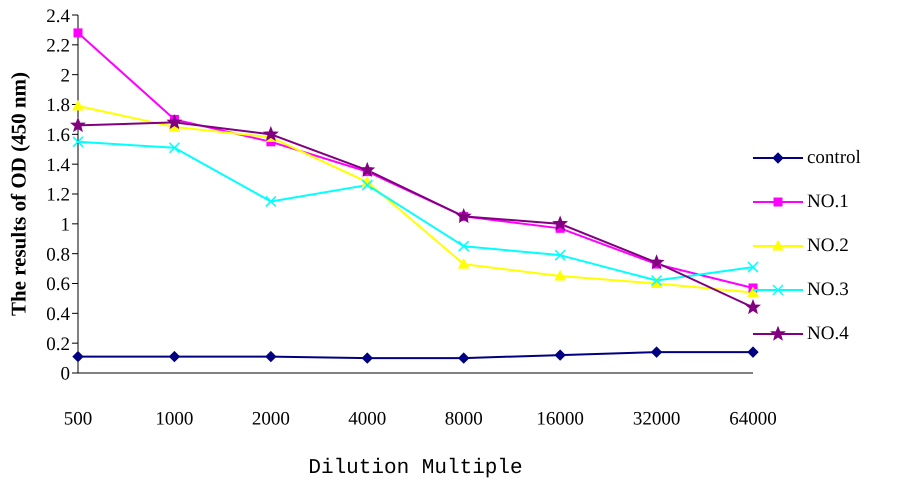 The image size is (905, 490). What do you see at coordinates (58, 315) in the screenshot?
I see `y-tick-label: 0.4` at bounding box center [58, 315].